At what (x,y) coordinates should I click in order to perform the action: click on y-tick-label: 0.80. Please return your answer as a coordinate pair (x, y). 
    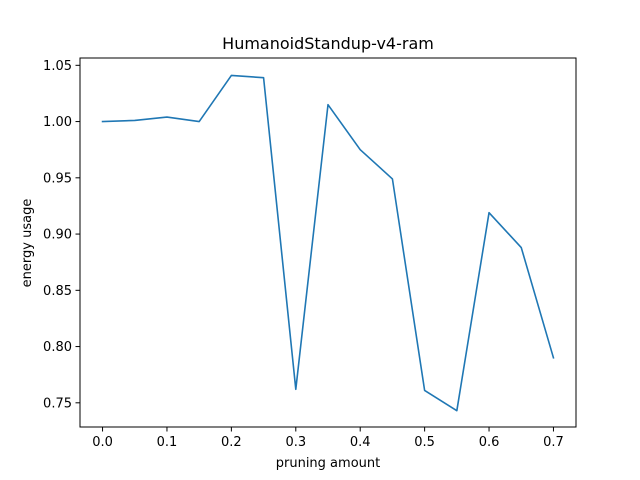
    Looking at the image, I should click on (57, 347).